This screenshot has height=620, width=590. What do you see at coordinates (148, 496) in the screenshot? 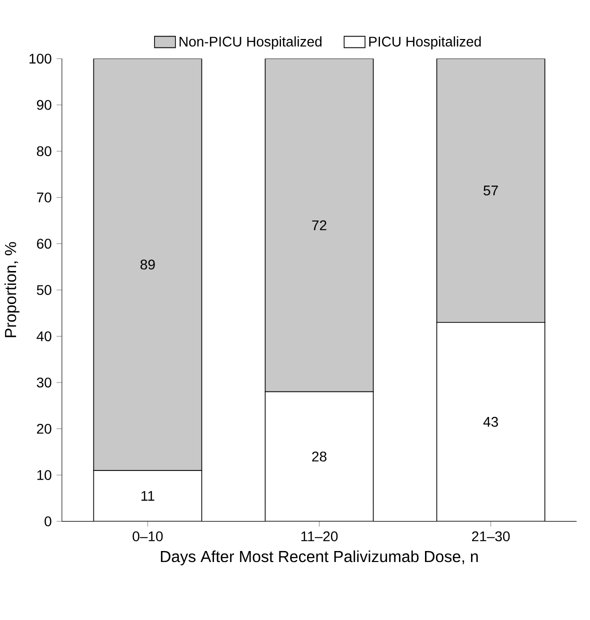
I see `data-label: 11` at bounding box center [148, 496].